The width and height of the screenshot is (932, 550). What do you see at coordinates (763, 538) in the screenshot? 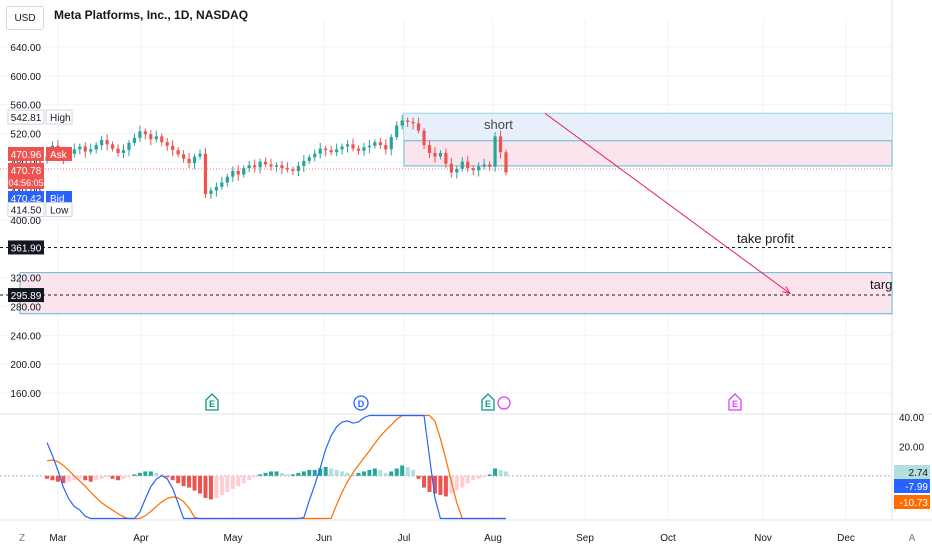
I see `time-tick-label: Nov` at bounding box center [763, 538].